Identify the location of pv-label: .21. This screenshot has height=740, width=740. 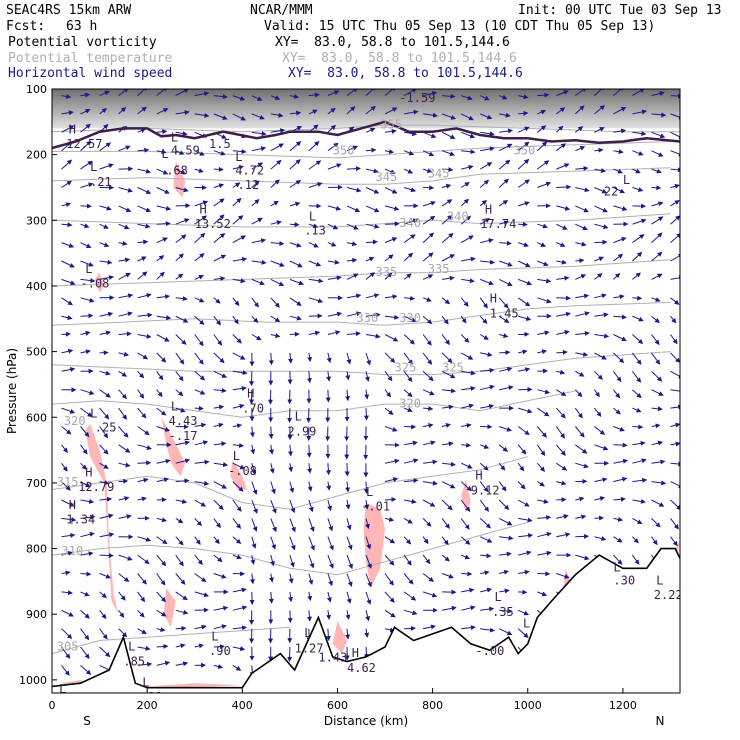
(101, 182).